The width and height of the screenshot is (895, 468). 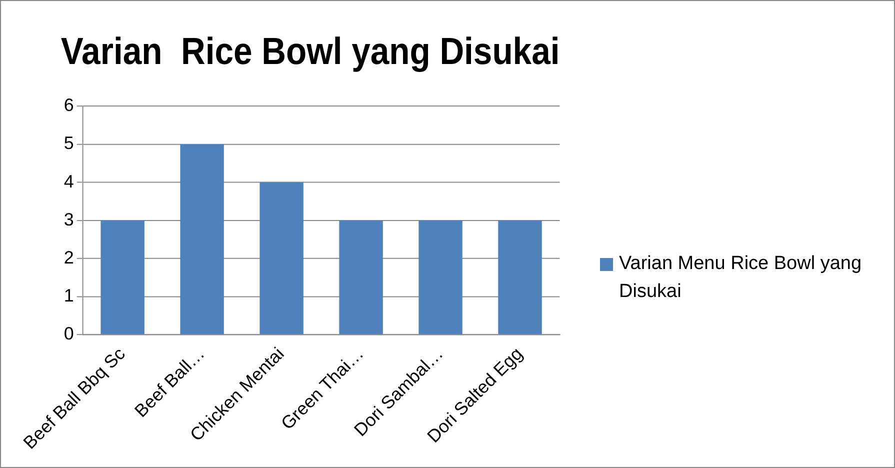 I want to click on chart-title: Varian Rice Bowl yang Disukai, so click(x=310, y=51).